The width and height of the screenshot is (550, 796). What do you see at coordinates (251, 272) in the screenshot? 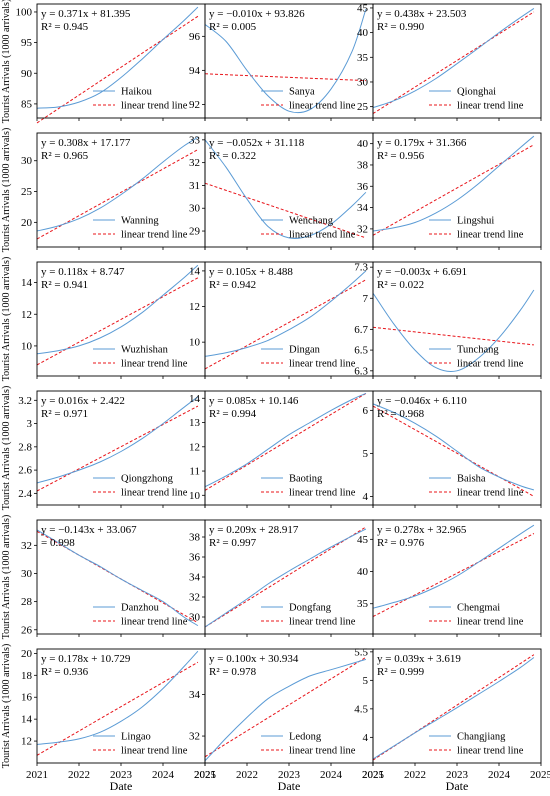
I see `equation-text: y = 0.105x + 8.488` at bounding box center [251, 272].